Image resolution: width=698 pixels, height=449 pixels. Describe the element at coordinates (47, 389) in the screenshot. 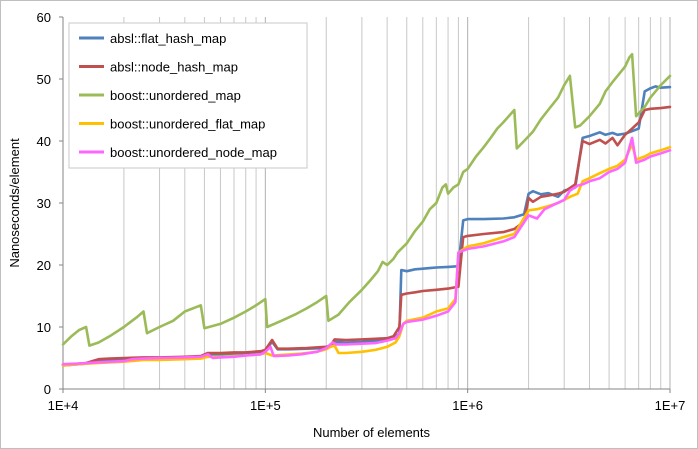

I see `y-tick-label: 0` at that location.